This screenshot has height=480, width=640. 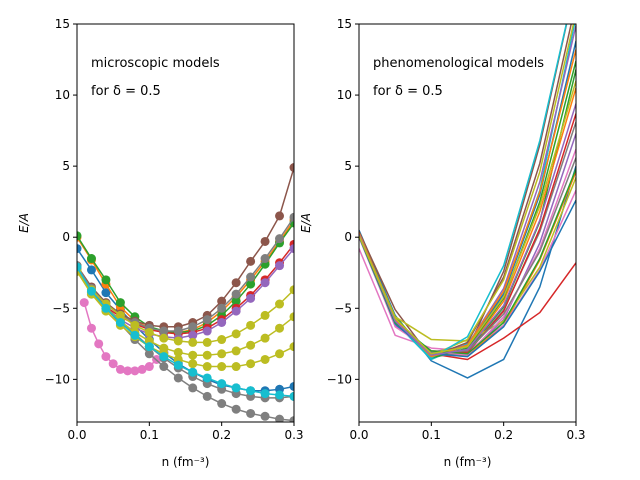 I want to click on right-y-tick-label: 5, so click(x=348, y=166).